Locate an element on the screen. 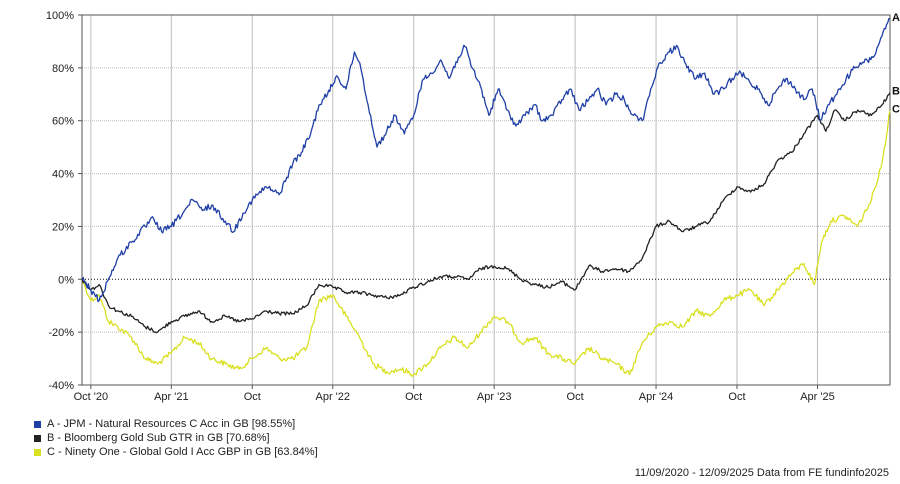 The height and width of the screenshot is (484, 900). y-tick-label: 20% is located at coordinates (63, 227).